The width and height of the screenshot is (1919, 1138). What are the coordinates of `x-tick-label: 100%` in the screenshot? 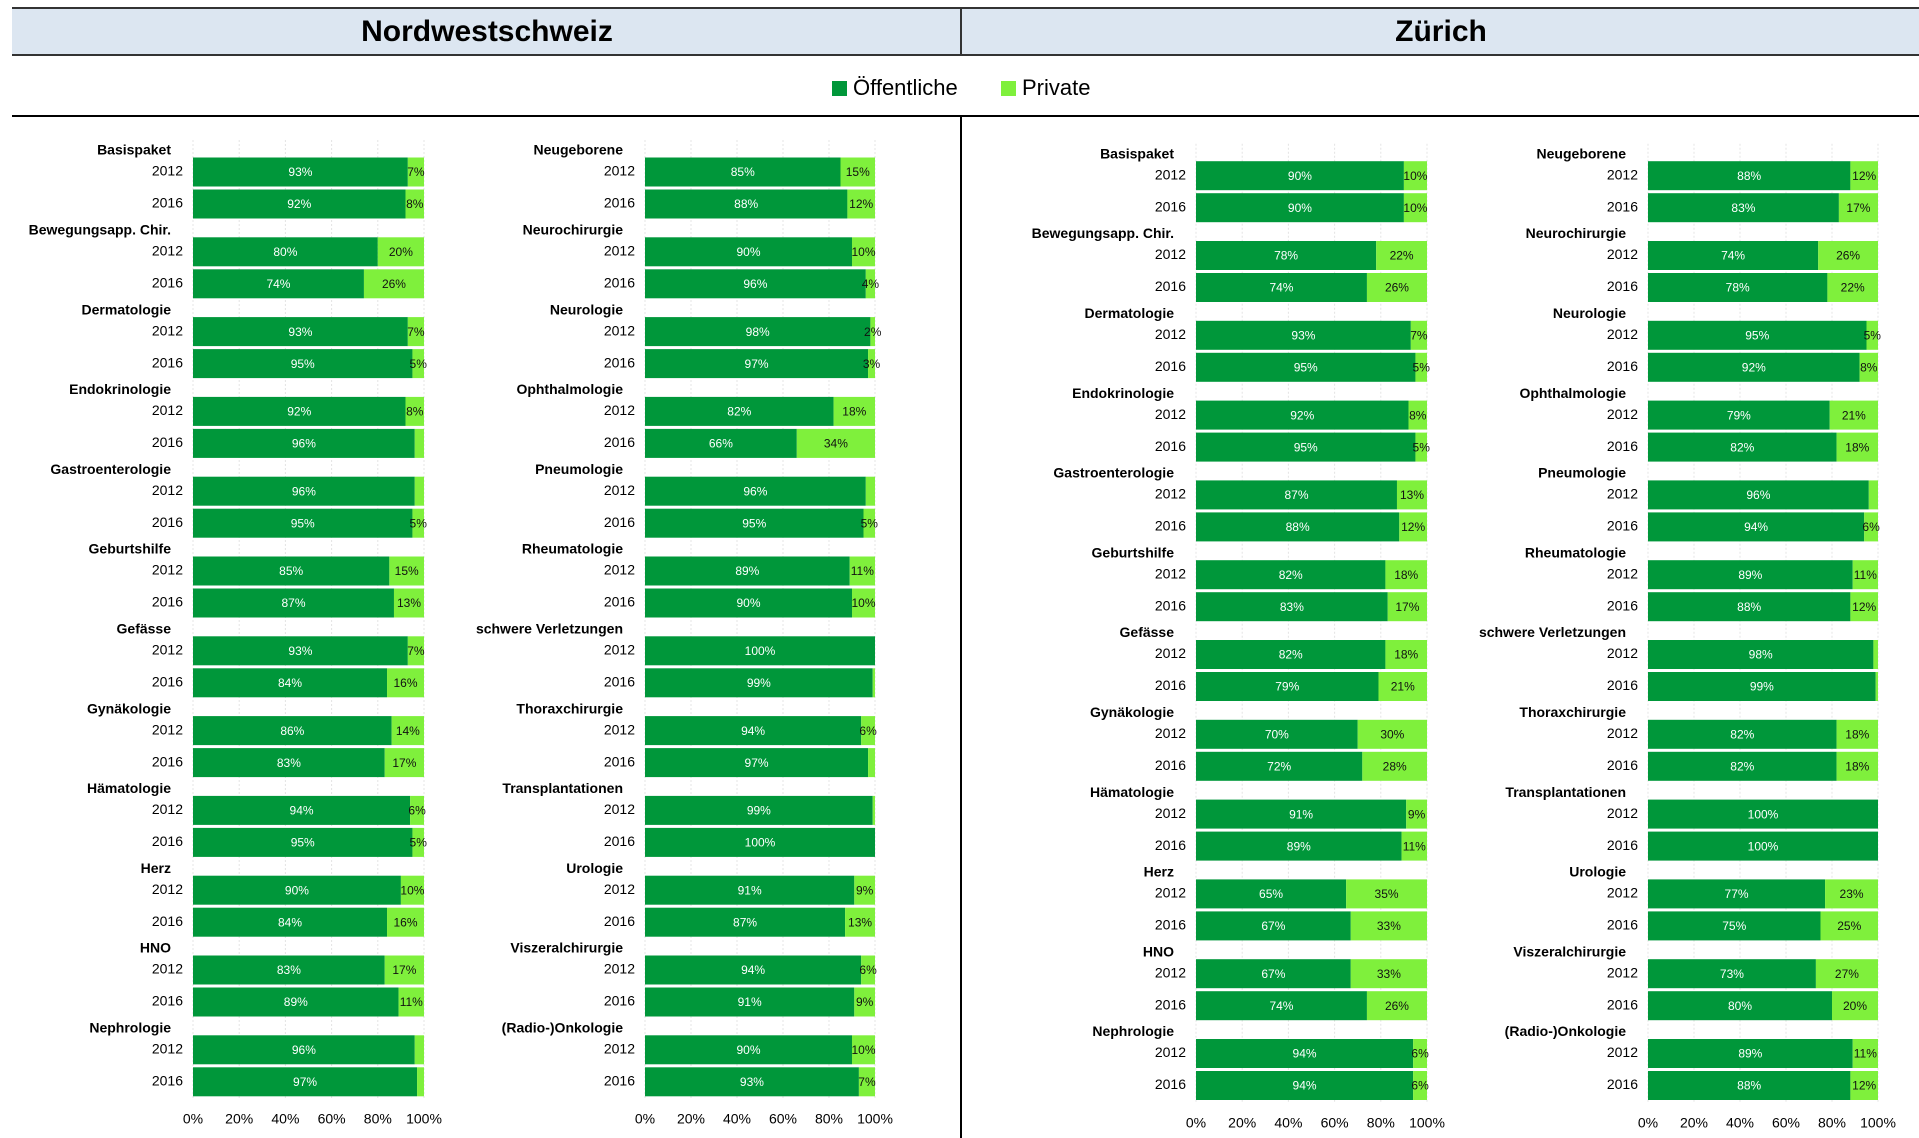 It's located at (424, 1119).